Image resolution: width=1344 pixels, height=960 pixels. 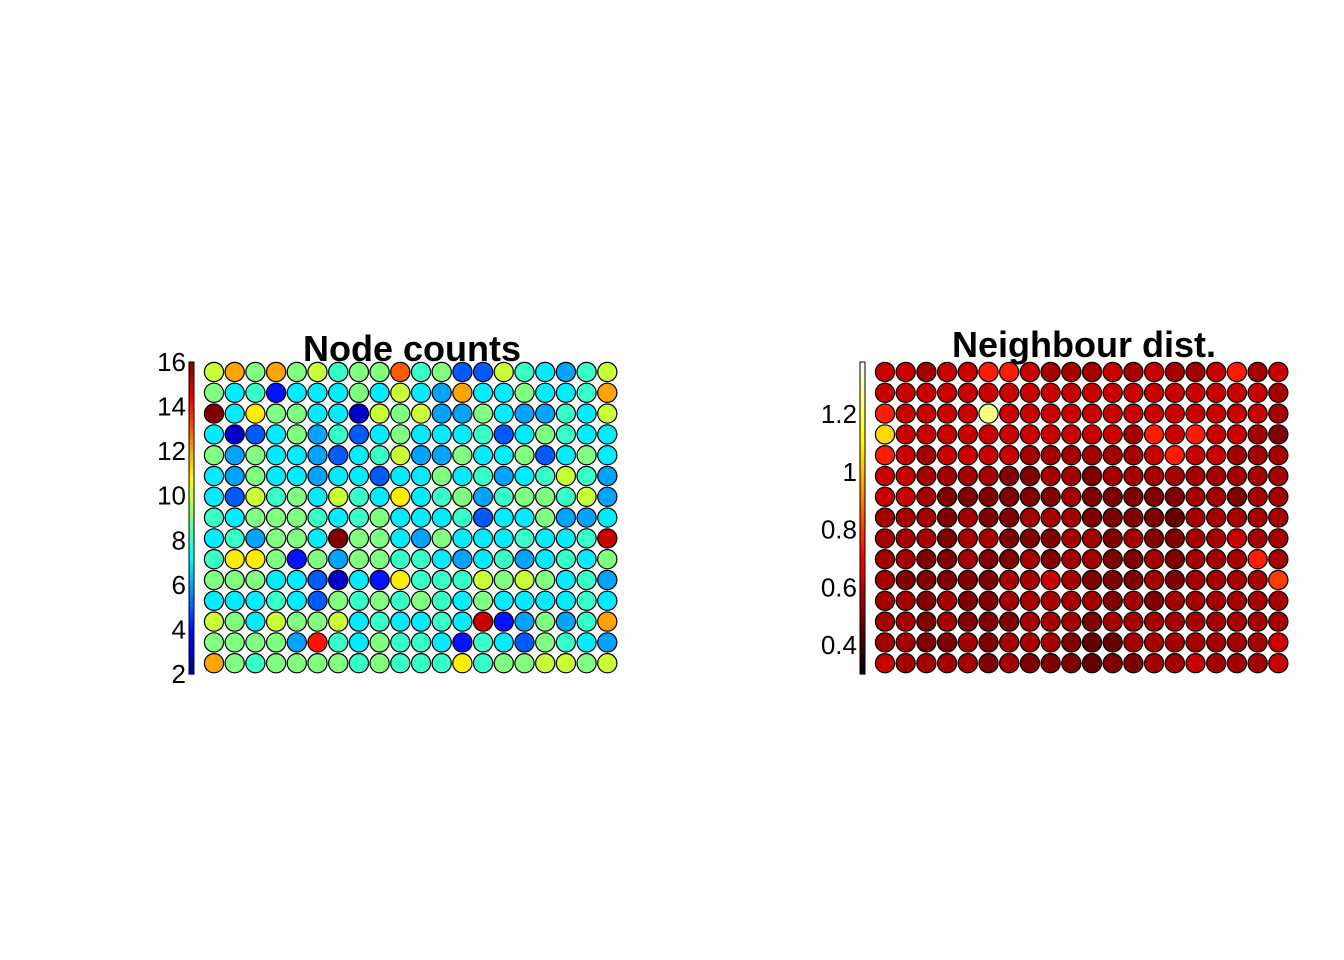 I want to click on node-counts-colorbar-ticks: 2 4 6 8 10 12 14 16, so click(x=171, y=518).